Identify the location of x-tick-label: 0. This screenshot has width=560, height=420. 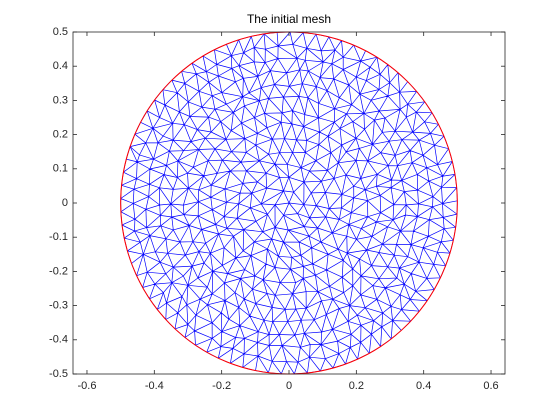
(289, 386).